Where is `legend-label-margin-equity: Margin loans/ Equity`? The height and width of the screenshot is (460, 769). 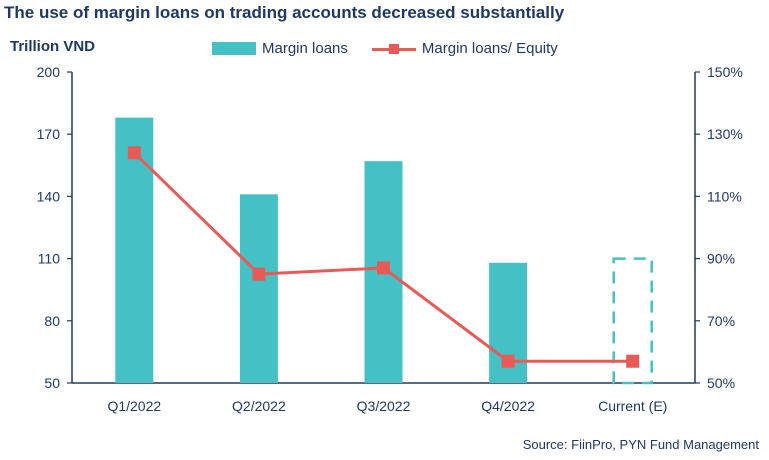 legend-label-margin-equity: Margin loans/ Equity is located at coordinates (489, 48).